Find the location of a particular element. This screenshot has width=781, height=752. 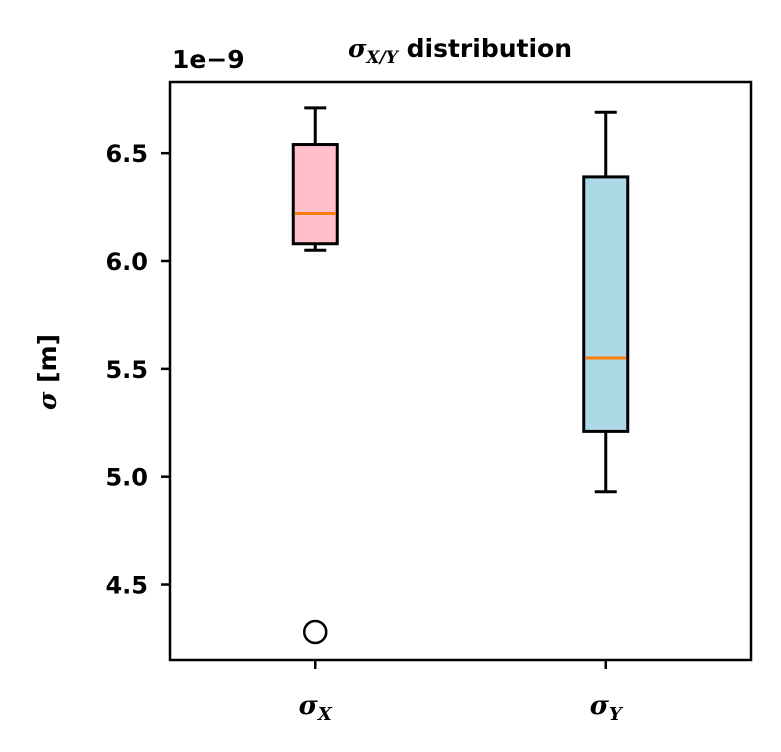

title-text: distribution is located at coordinates (485, 48).